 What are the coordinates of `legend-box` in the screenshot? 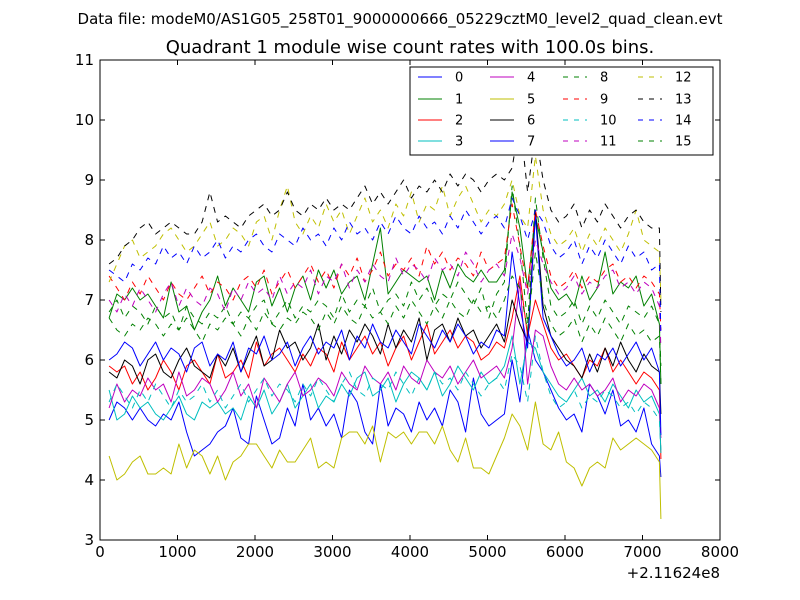 It's located at (561, 111).